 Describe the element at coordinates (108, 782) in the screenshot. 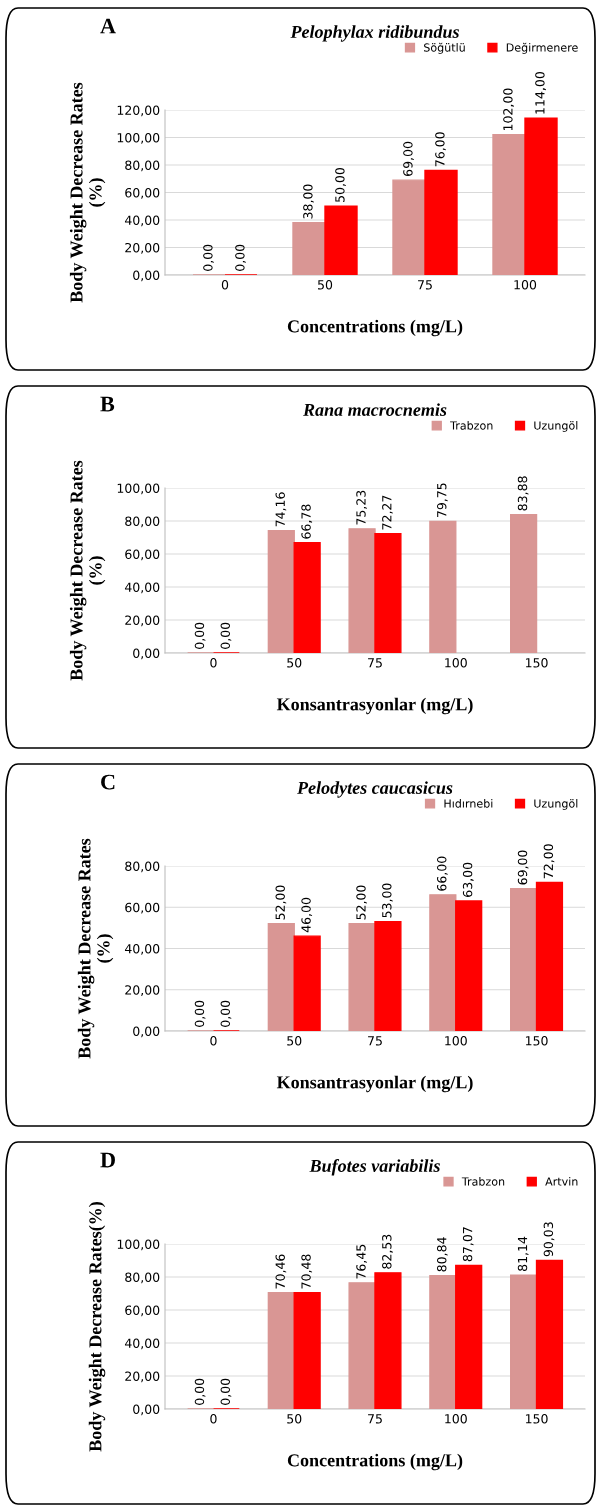

I see `text: C` at that location.